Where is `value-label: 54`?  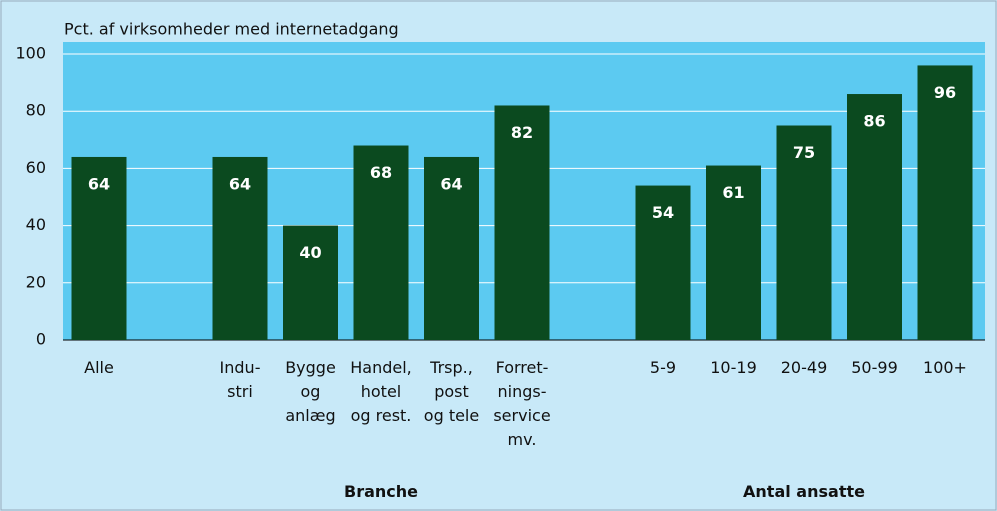 value-label: 54 is located at coordinates (663, 212).